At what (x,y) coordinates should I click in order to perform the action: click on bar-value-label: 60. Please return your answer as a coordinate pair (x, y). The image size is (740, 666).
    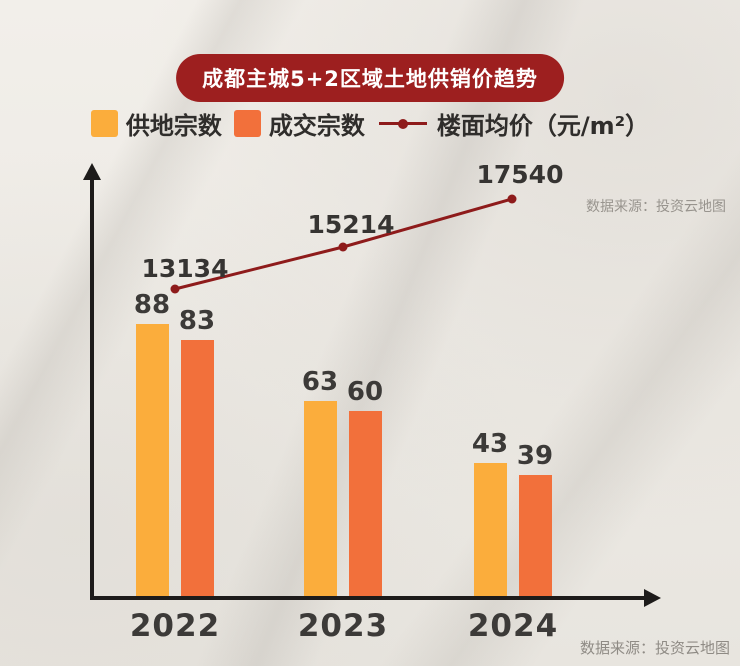
    Looking at the image, I should click on (365, 392).